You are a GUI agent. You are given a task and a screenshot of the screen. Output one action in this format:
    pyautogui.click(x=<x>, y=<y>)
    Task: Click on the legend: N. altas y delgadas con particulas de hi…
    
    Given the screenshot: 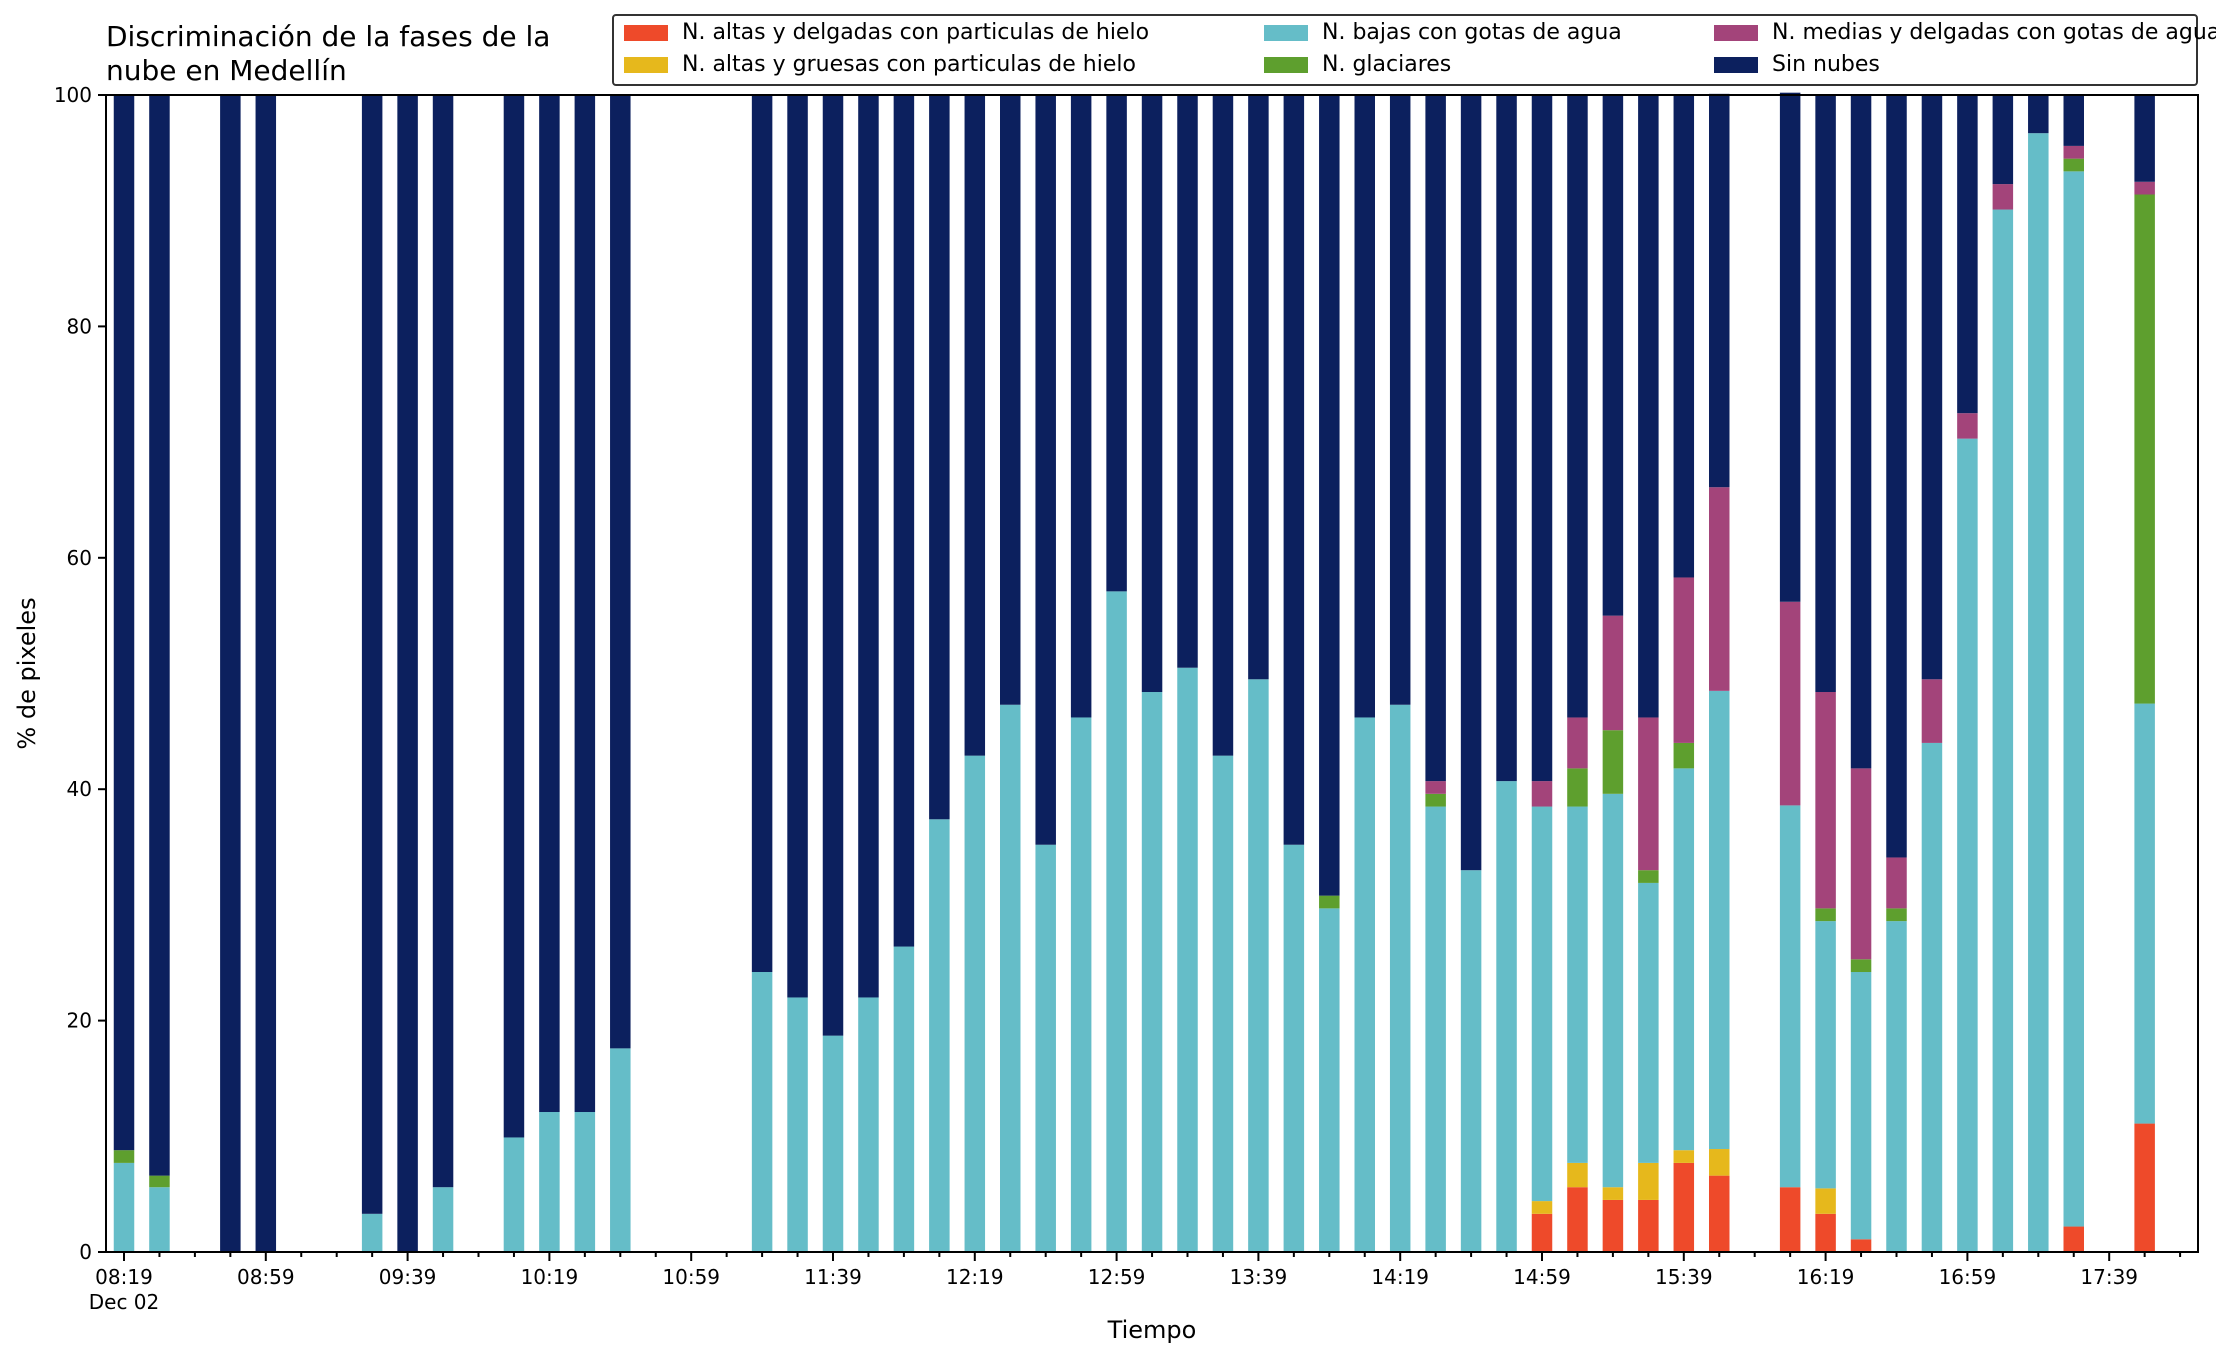 What is the action you would take?
    pyautogui.click(x=1414, y=50)
    